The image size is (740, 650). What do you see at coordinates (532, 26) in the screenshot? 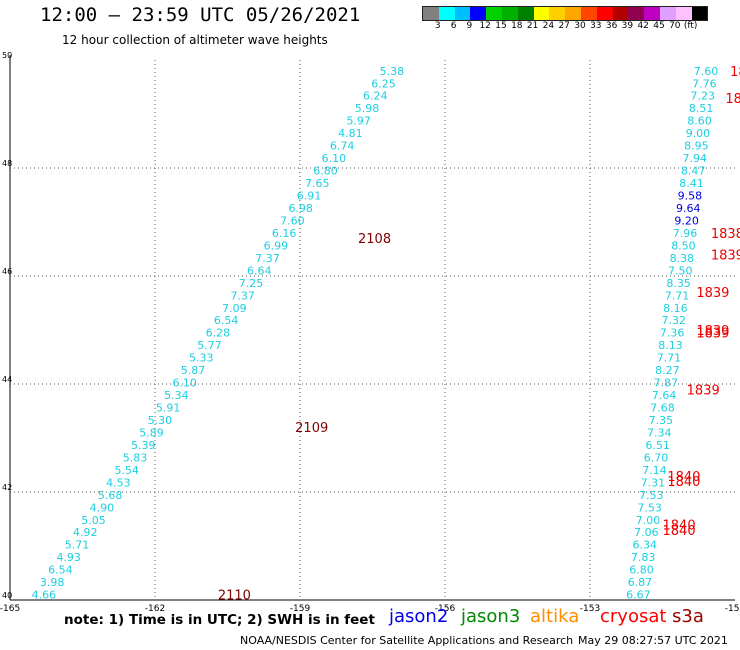
I see `color-scale-label: 21` at bounding box center [532, 26].